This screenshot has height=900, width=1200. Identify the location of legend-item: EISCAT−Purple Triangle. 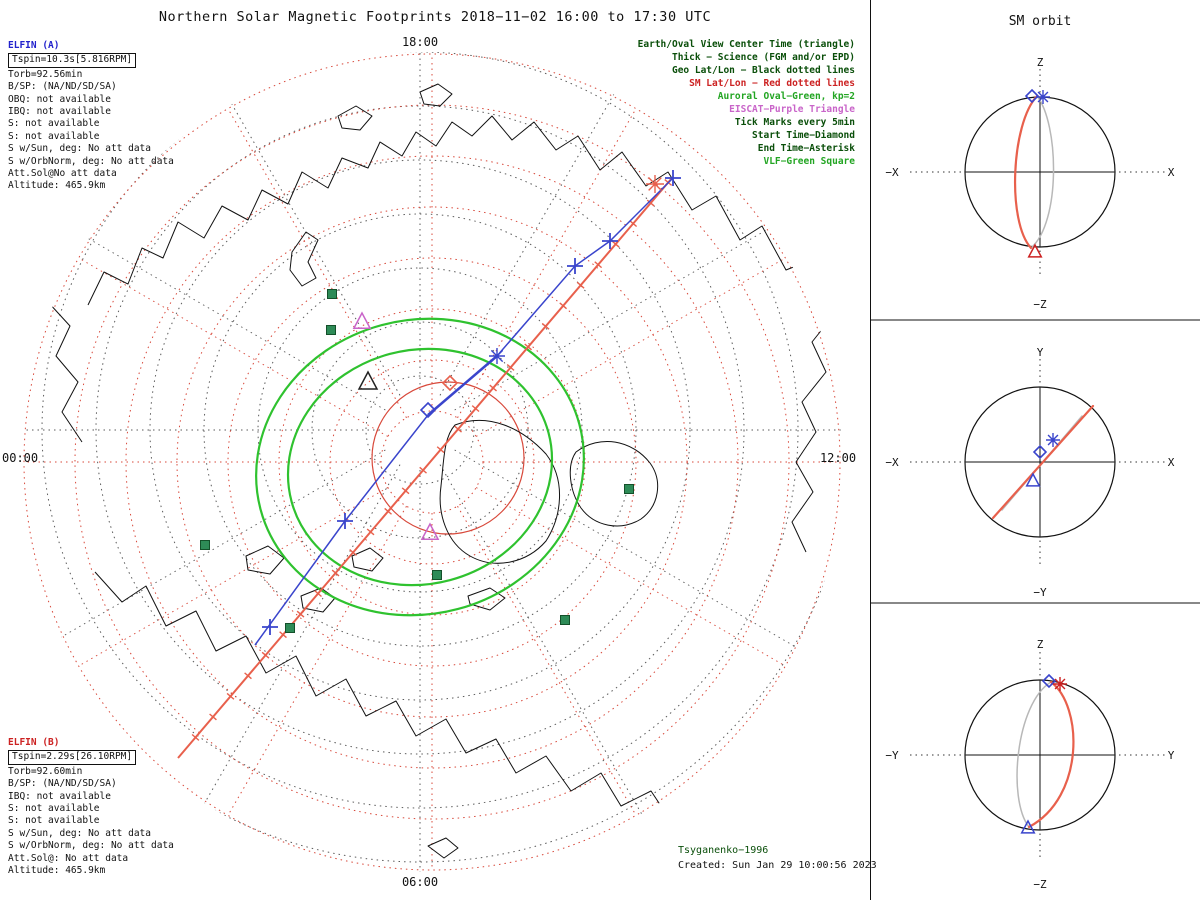
(792, 109).